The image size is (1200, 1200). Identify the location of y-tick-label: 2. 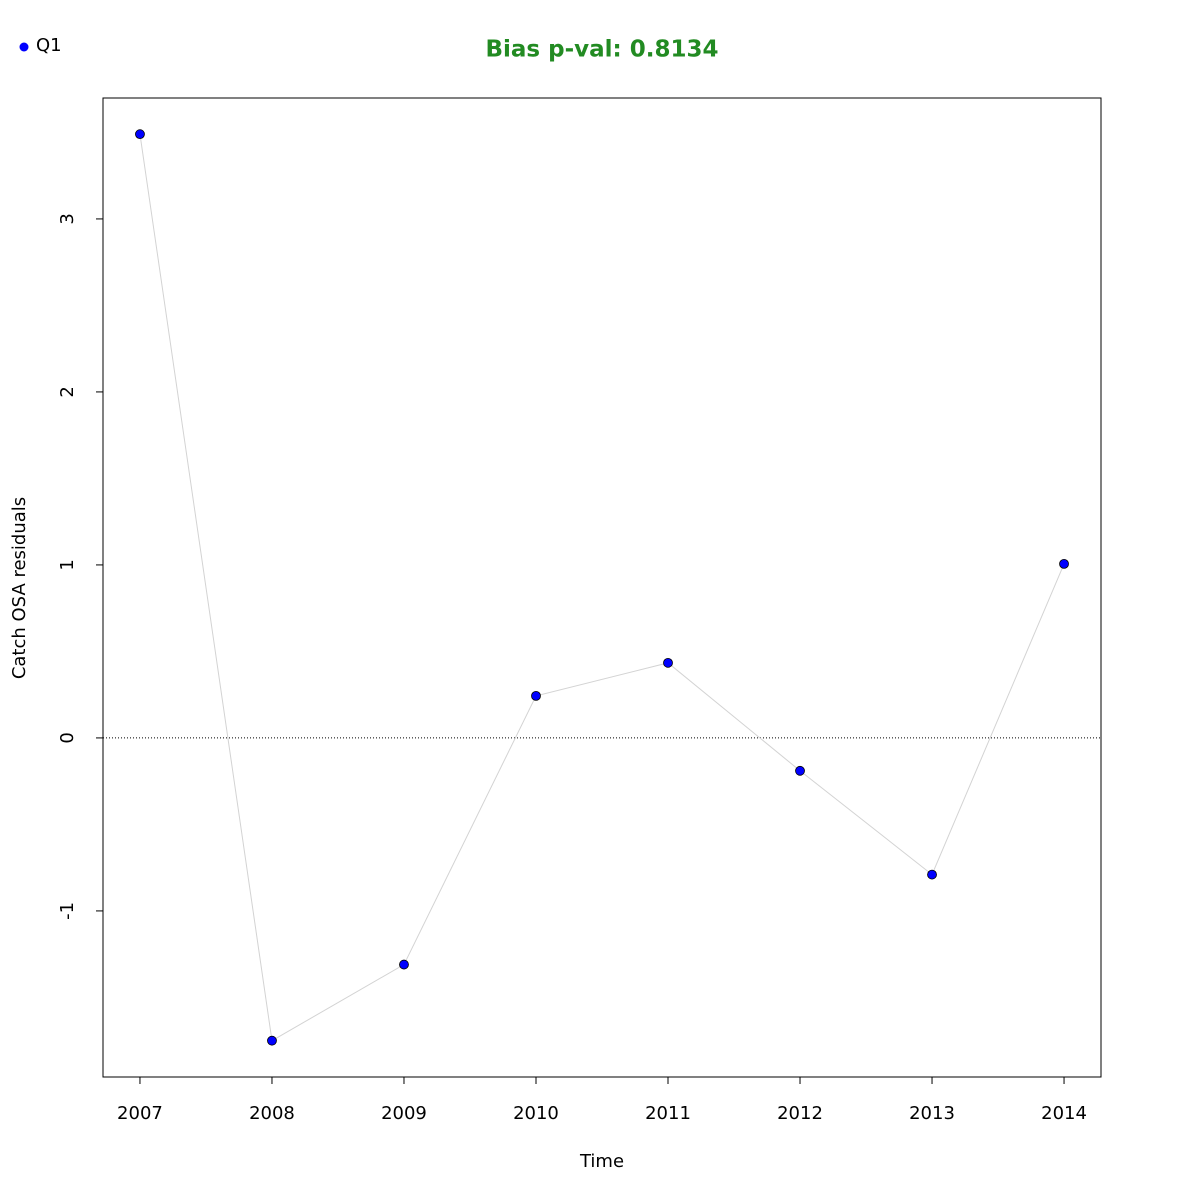
(67, 391).